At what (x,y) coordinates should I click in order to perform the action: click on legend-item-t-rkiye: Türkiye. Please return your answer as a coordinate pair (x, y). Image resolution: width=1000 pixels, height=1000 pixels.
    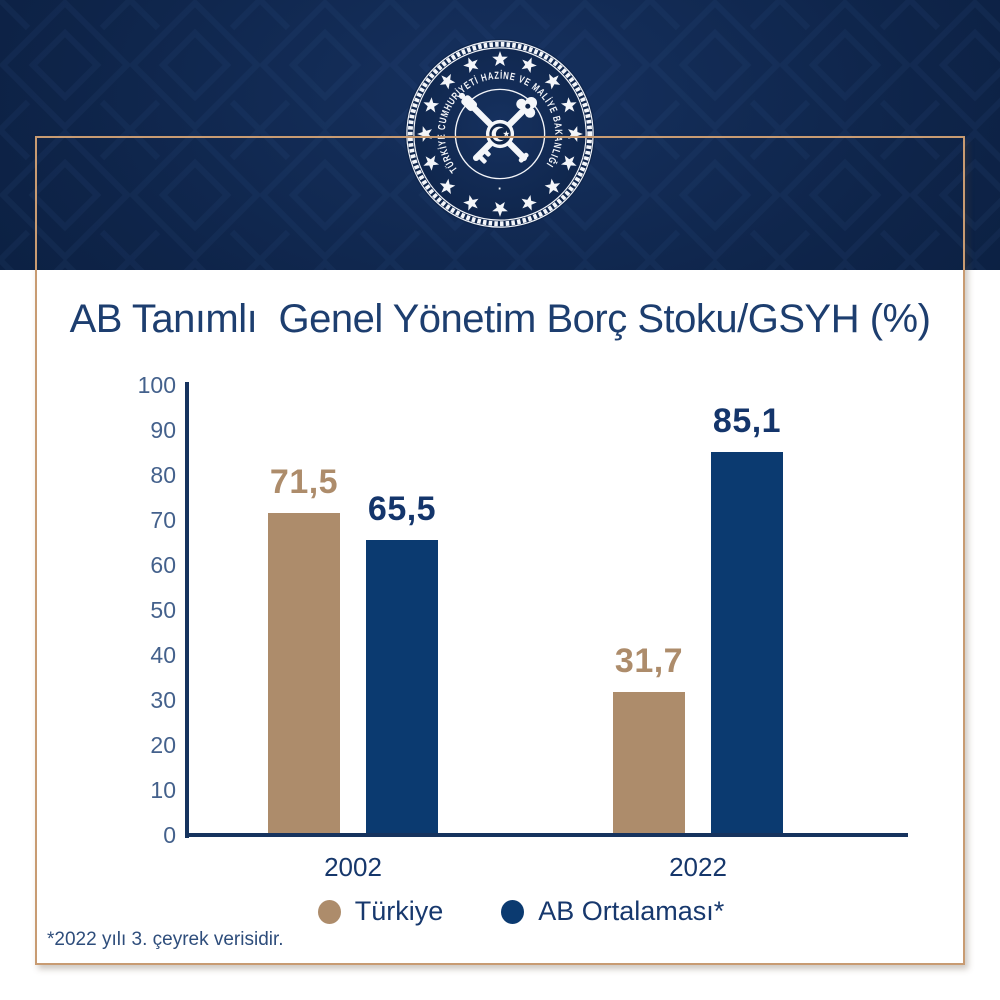
    Looking at the image, I should click on (380, 911).